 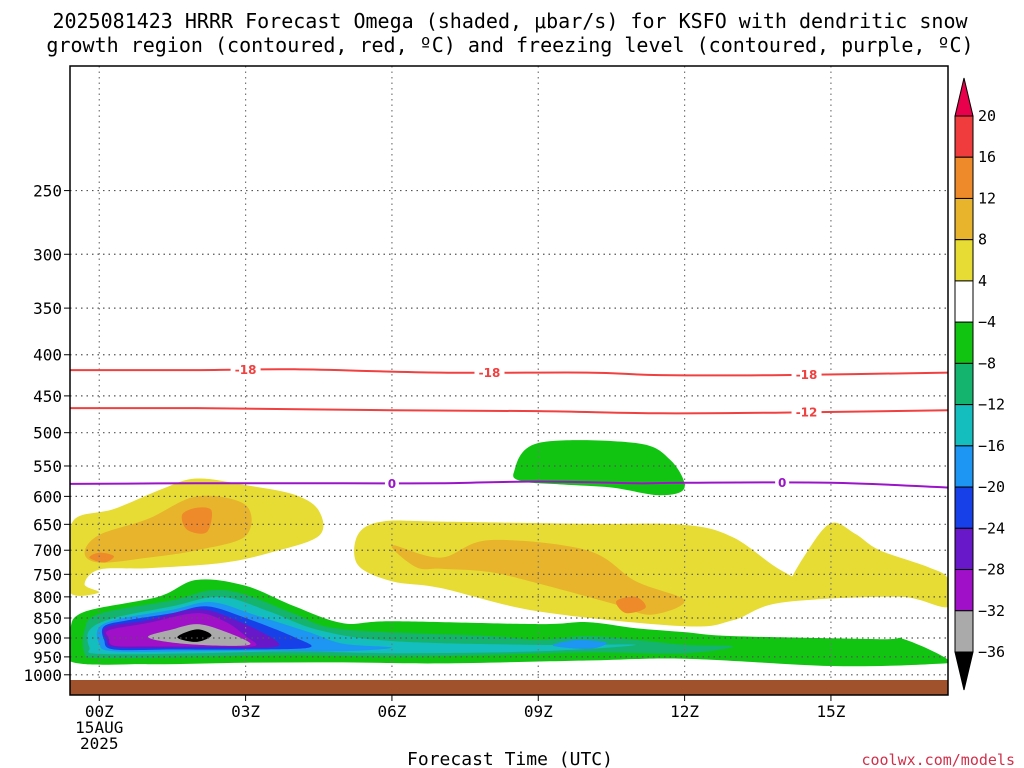 I want to click on y-tick-label: 650, so click(x=47, y=524).